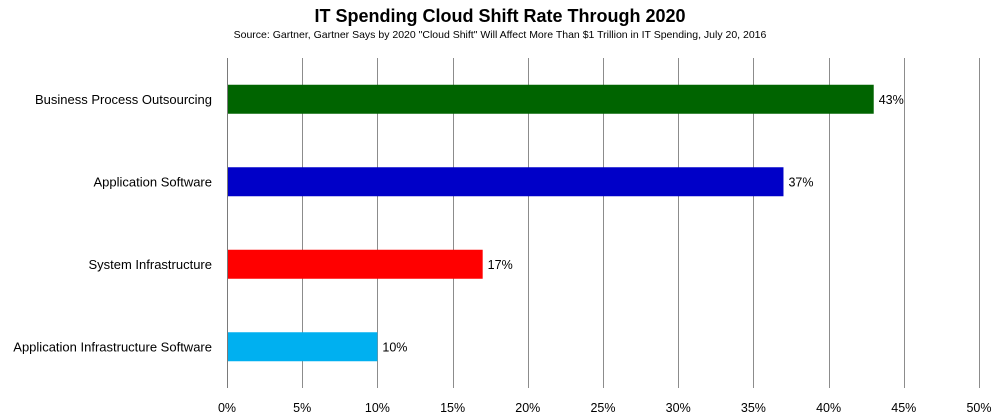 The height and width of the screenshot is (419, 1000). I want to click on x-tick-label: 40%, so click(828, 408).